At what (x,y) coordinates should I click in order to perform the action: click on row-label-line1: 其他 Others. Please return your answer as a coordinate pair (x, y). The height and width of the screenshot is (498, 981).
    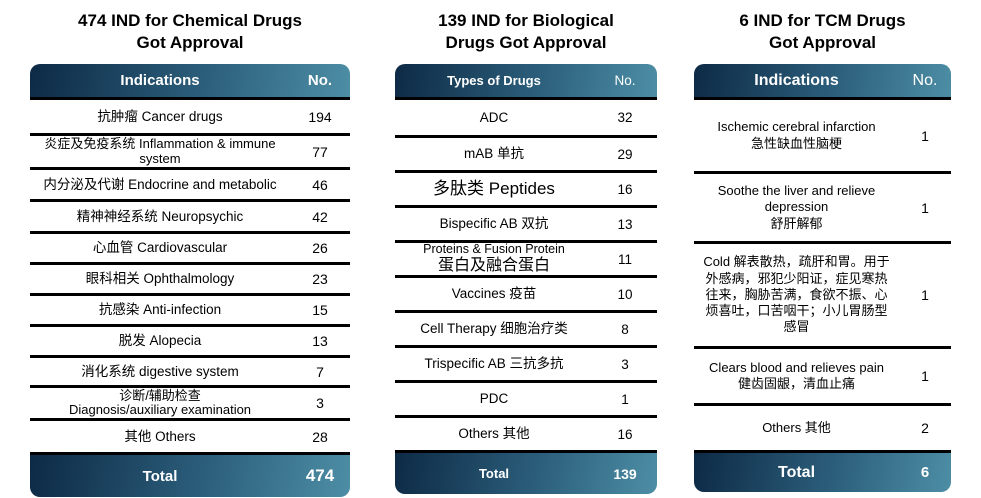
    Looking at the image, I should click on (160, 436).